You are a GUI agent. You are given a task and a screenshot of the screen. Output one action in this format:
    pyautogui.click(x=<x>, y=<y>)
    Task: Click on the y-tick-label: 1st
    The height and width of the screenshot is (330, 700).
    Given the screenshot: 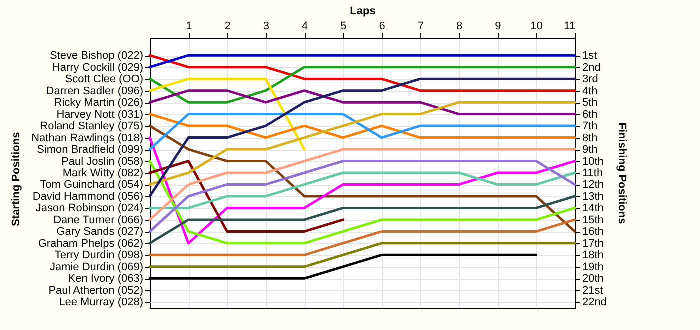 What is the action you would take?
    pyautogui.click(x=590, y=56)
    